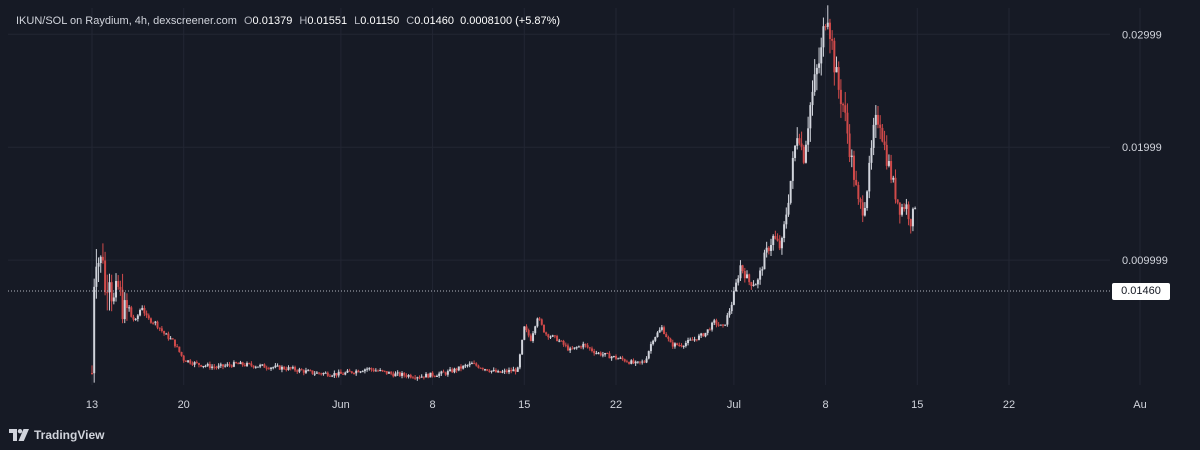  Describe the element at coordinates (303, 21) in the screenshot. I see `high-label: H` at that location.